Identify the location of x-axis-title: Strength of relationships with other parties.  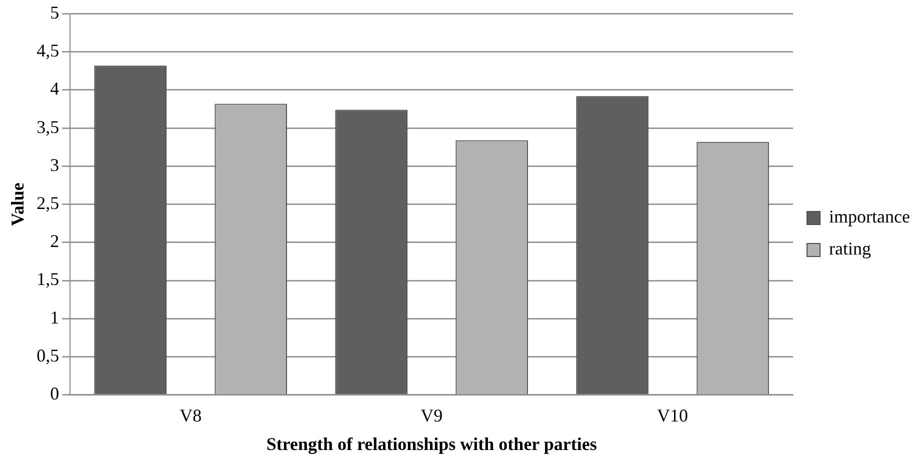
(431, 444).